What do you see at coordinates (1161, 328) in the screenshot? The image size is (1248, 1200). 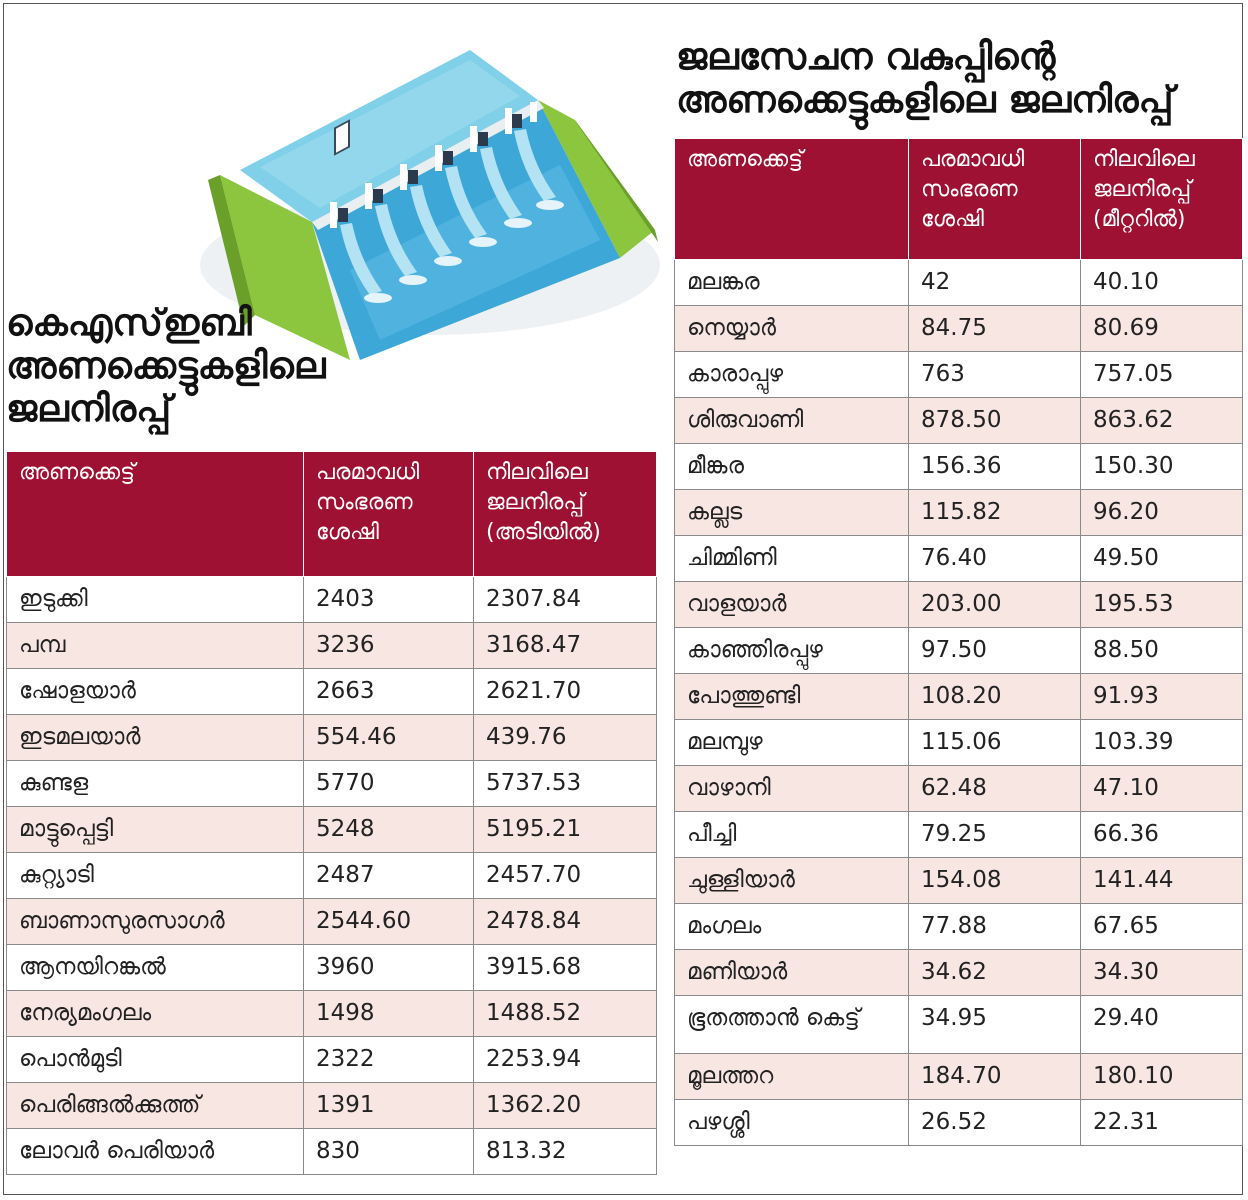 I see `current-level-cell: 80.69` at bounding box center [1161, 328].